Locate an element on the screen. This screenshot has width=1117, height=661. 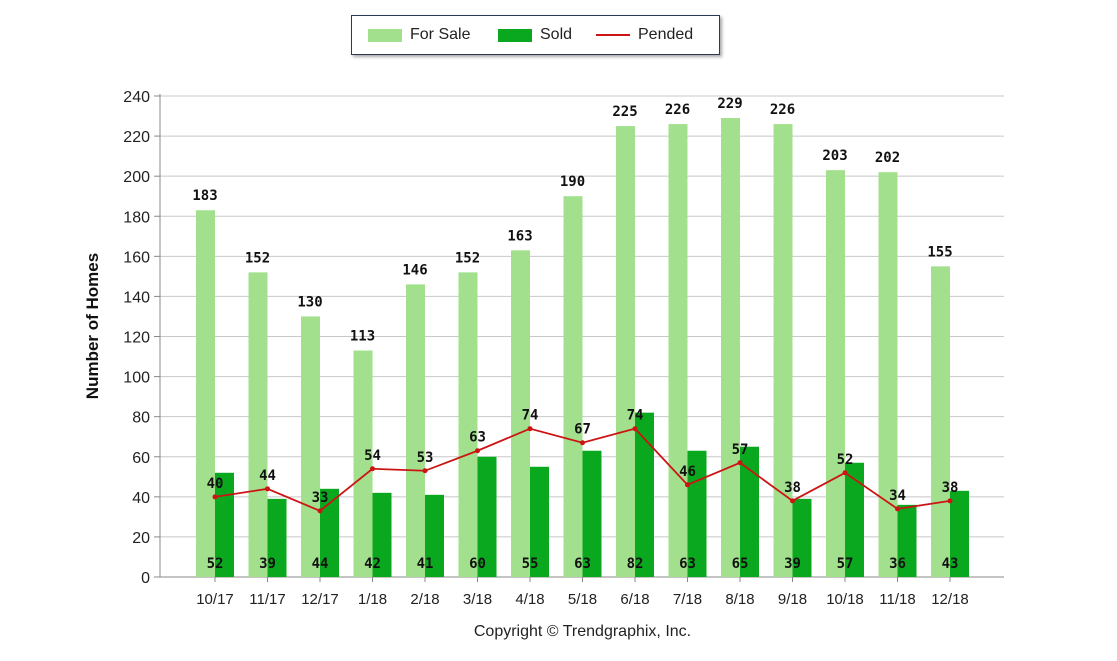
label-sold: 65 is located at coordinates (740, 564).